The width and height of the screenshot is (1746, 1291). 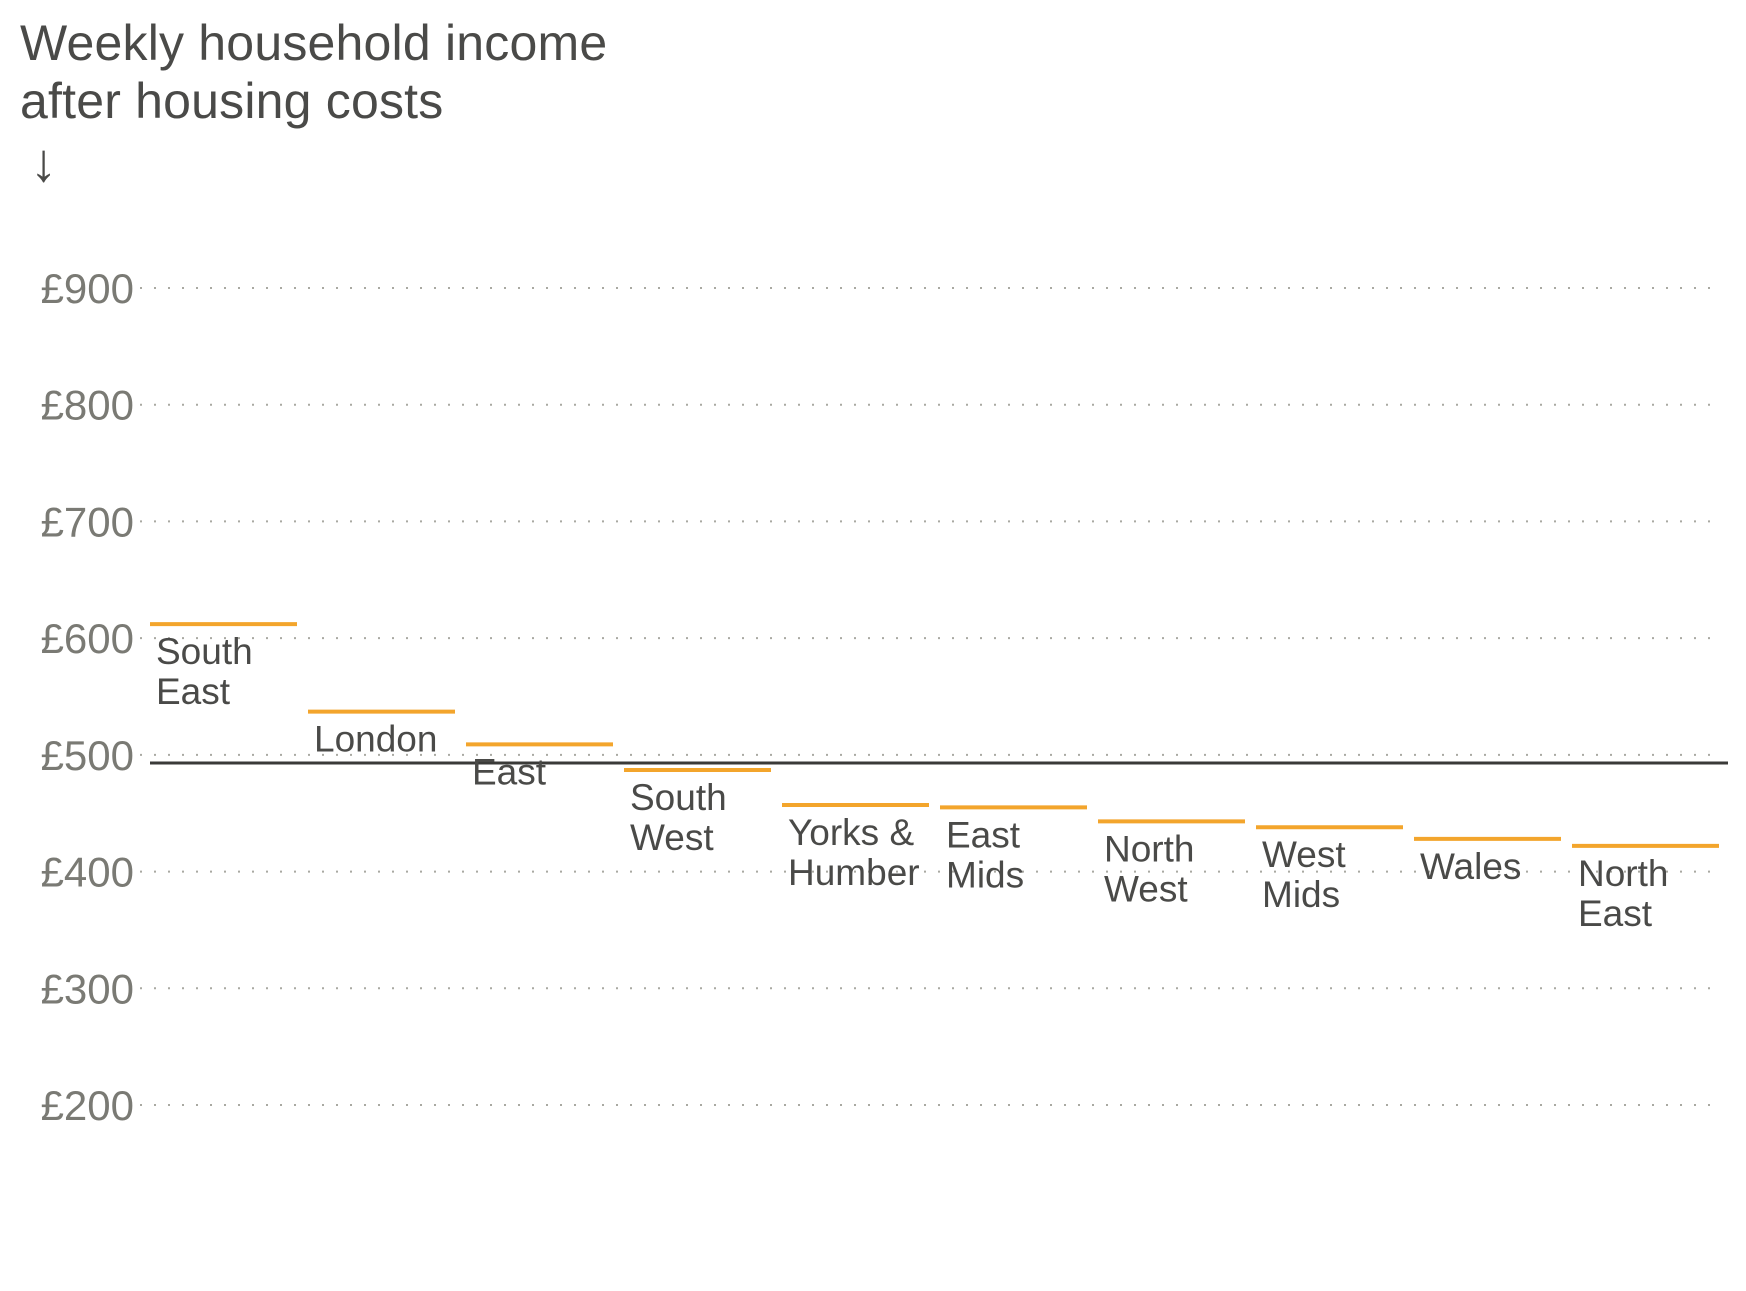 What do you see at coordinates (314, 43) in the screenshot?
I see `chart-title-line-1: Weekly household income` at bounding box center [314, 43].